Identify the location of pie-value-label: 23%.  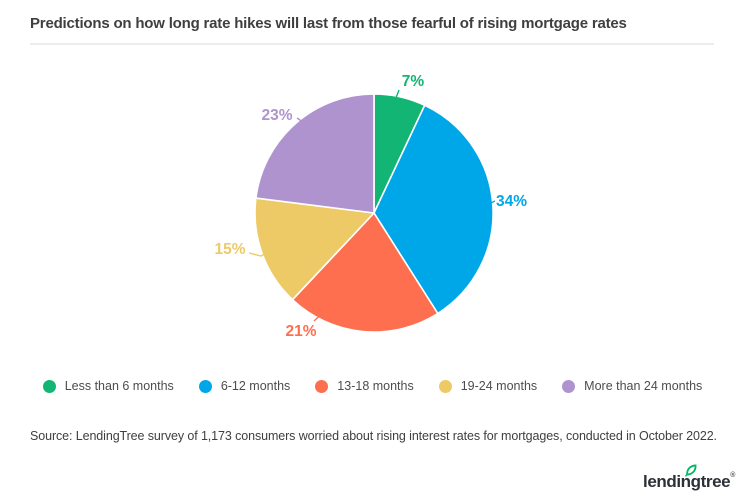
(276, 115).